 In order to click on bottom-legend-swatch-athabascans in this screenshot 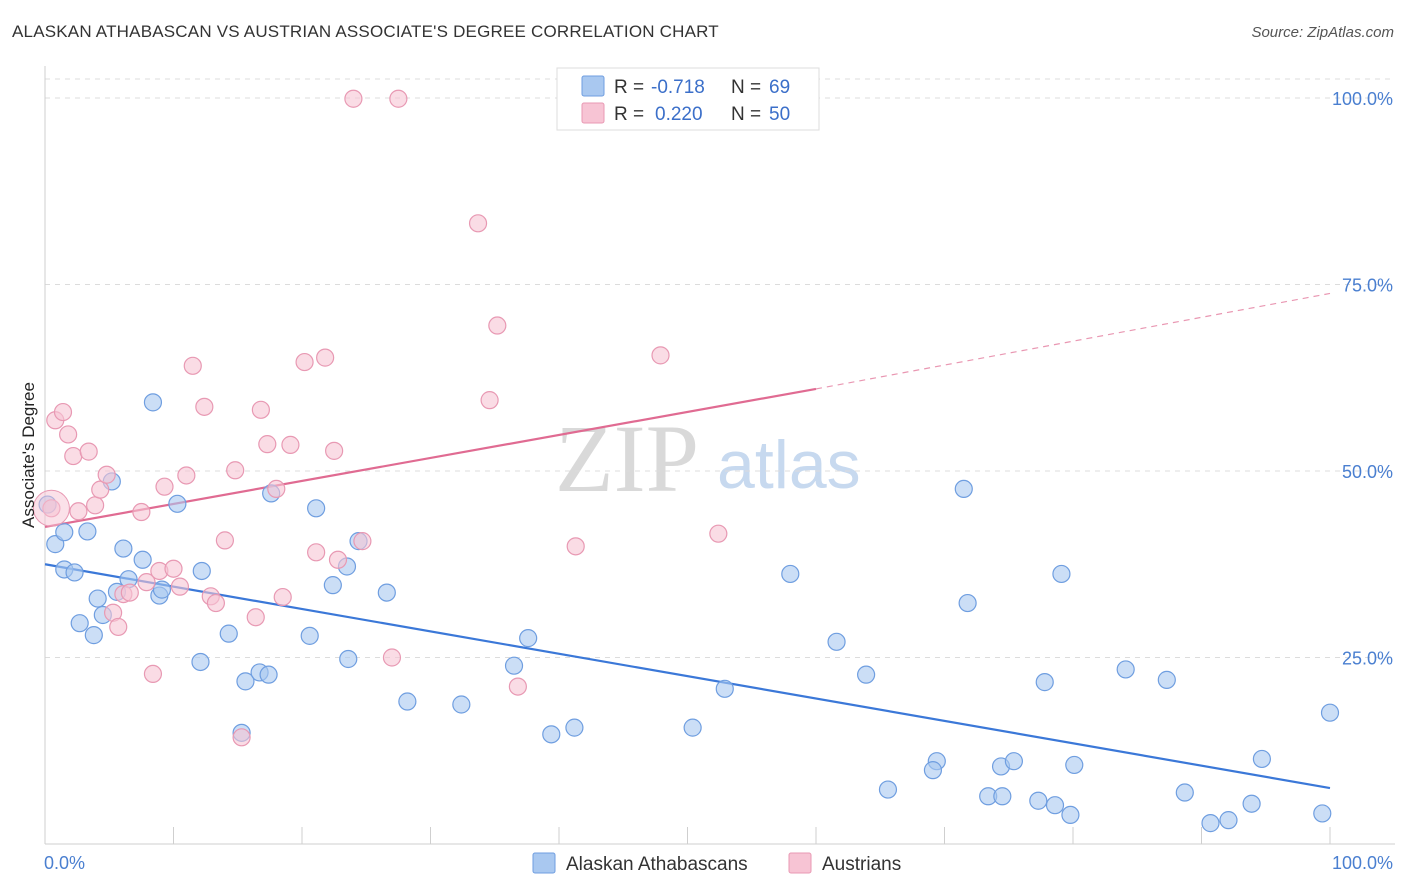, I will do `click(544, 863)`.